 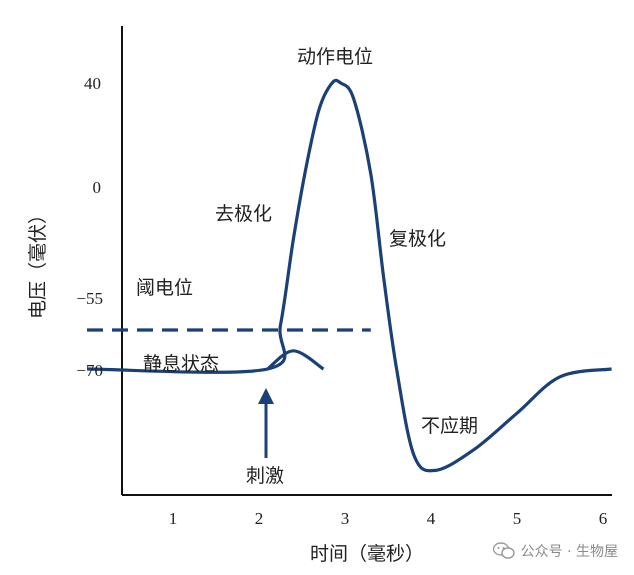 What do you see at coordinates (388, 518) in the screenshot?
I see `x-tick-labels: 1 2 3 4 5 6` at bounding box center [388, 518].